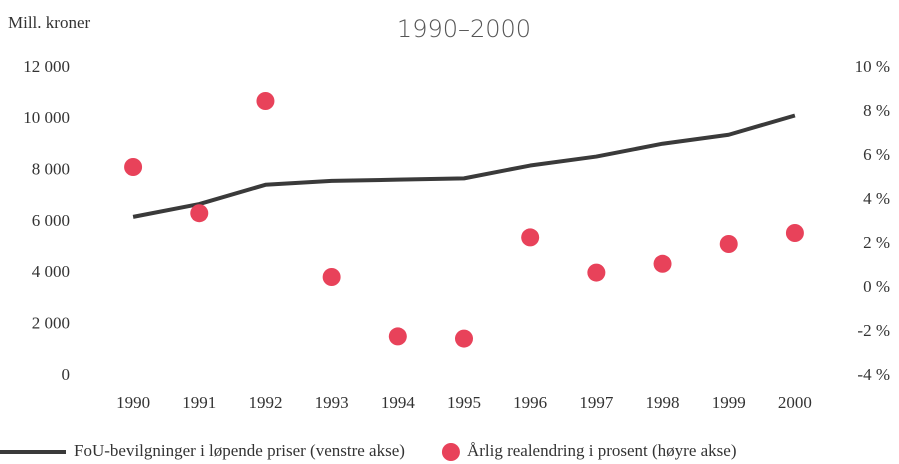  Describe the element at coordinates (265, 402) in the screenshot. I see `x-tick-label: 1992` at that location.